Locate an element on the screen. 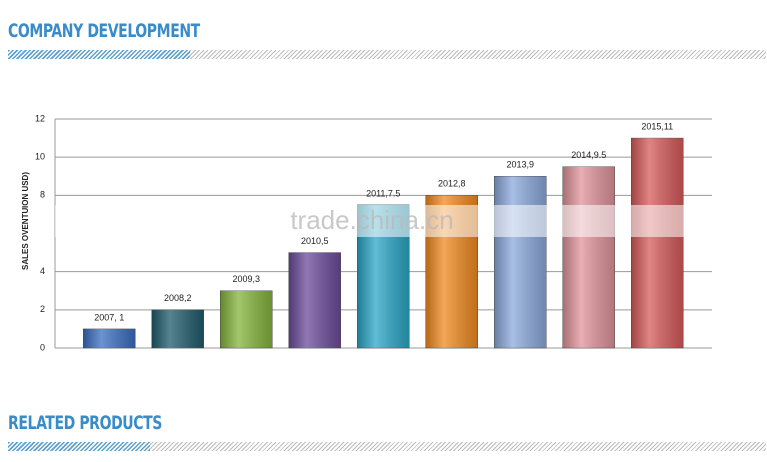  data-label: 2013,9 is located at coordinates (520, 165).